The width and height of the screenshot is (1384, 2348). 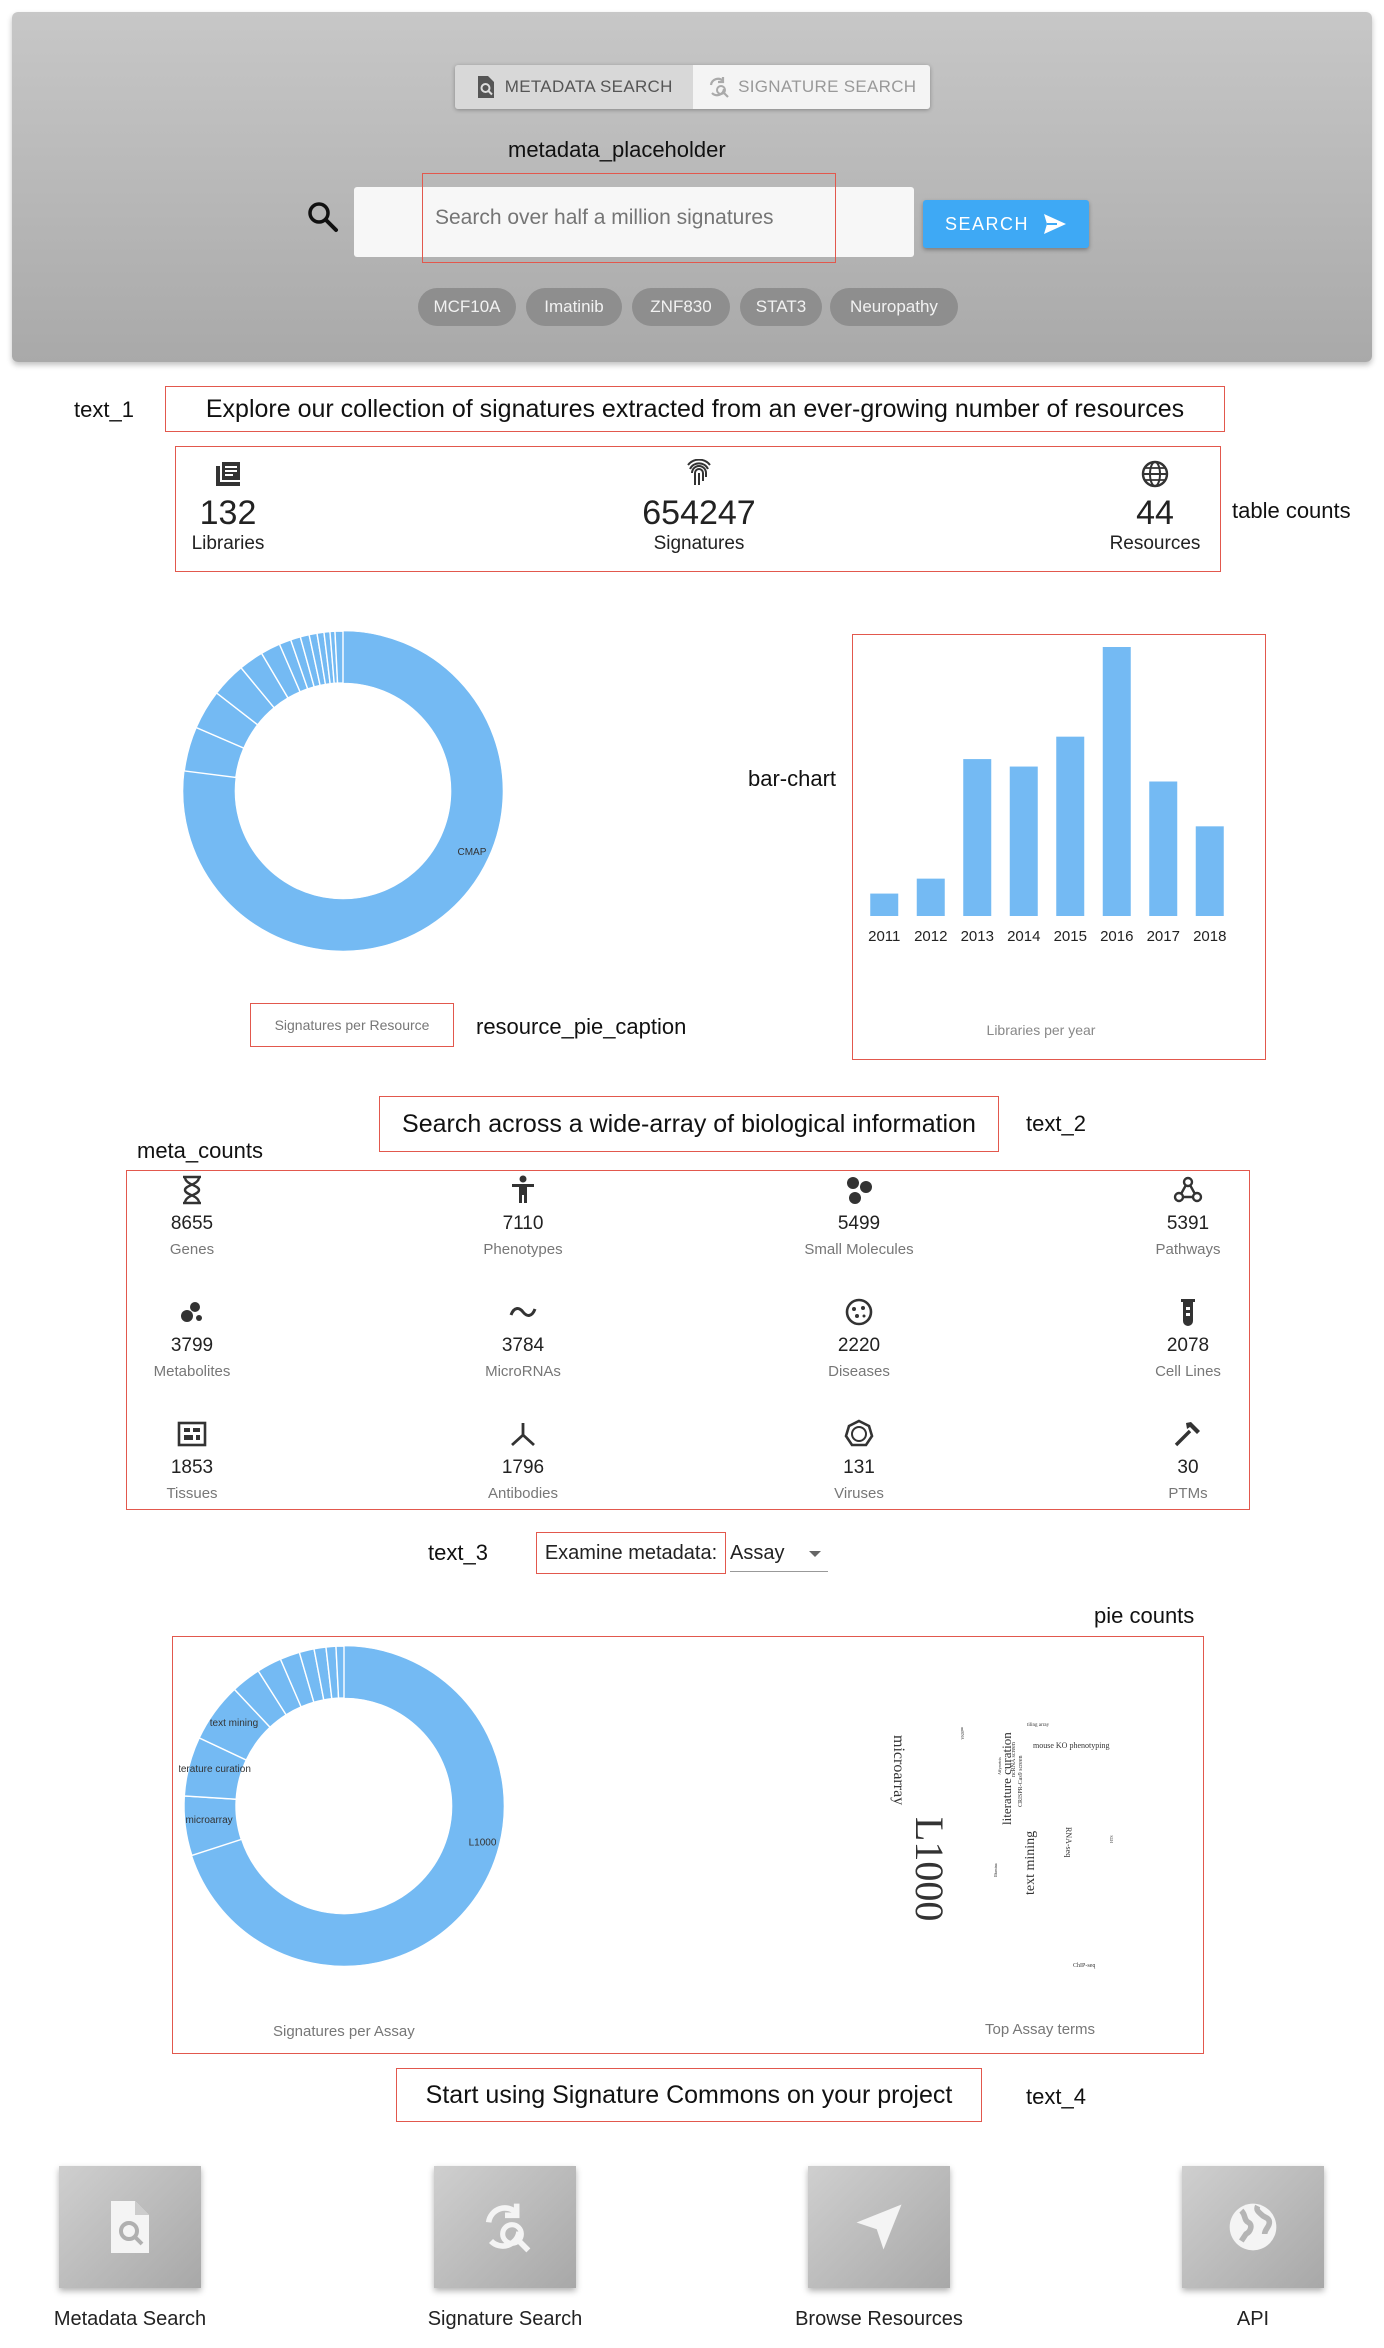 I want to click on signature-search-tile, so click(x=505, y=2227).